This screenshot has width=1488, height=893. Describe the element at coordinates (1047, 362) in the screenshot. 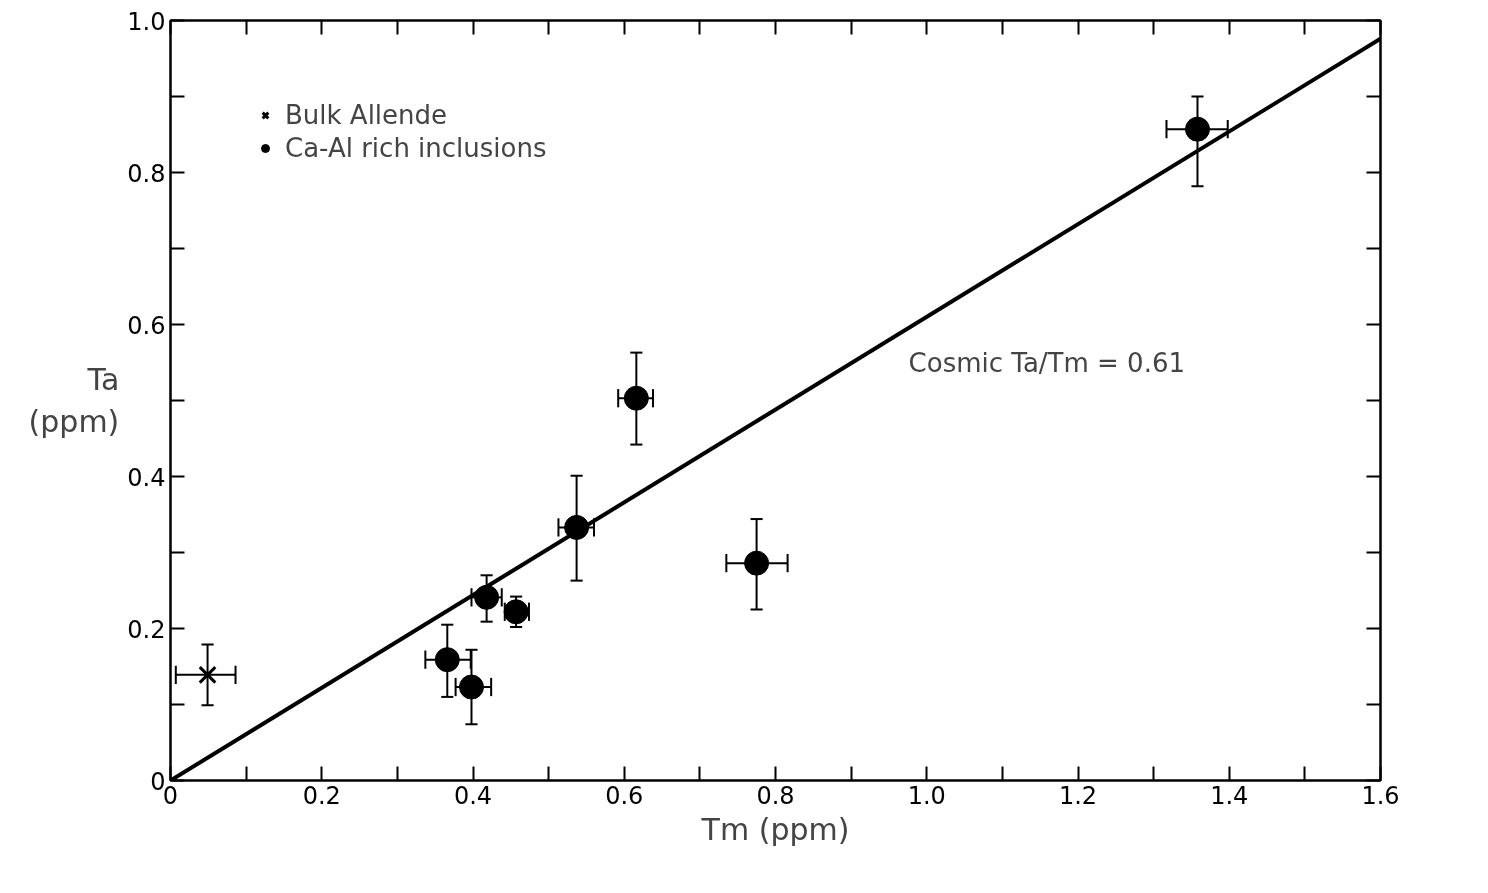

I see `annotation: Cosmic Ta/Tm = 0.61` at that location.